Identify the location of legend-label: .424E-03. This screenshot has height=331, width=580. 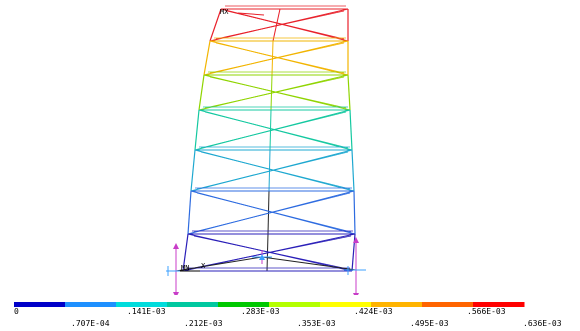
(373, 311).